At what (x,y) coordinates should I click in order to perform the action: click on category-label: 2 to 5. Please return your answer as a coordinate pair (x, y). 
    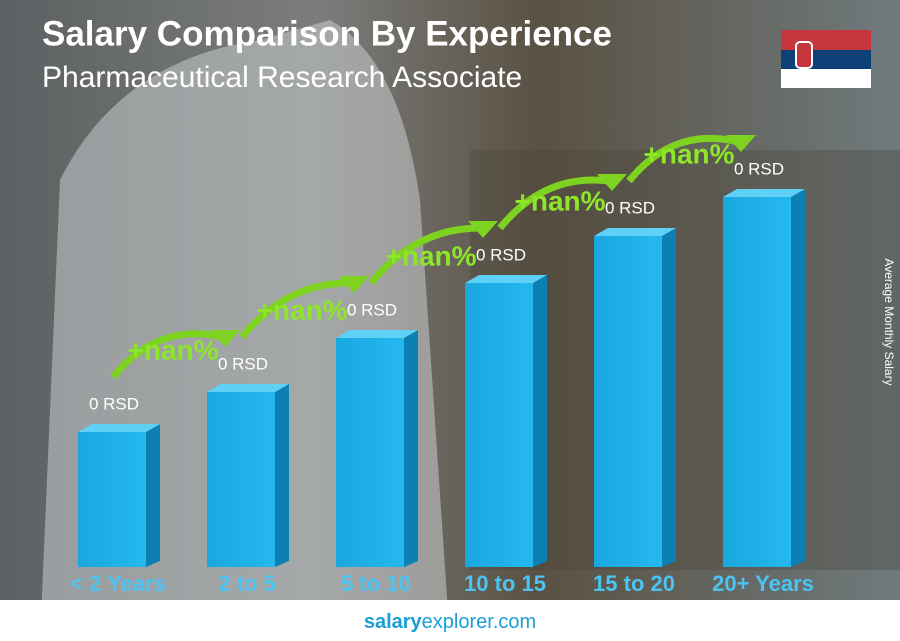
    Looking at the image, I should click on (246, 583).